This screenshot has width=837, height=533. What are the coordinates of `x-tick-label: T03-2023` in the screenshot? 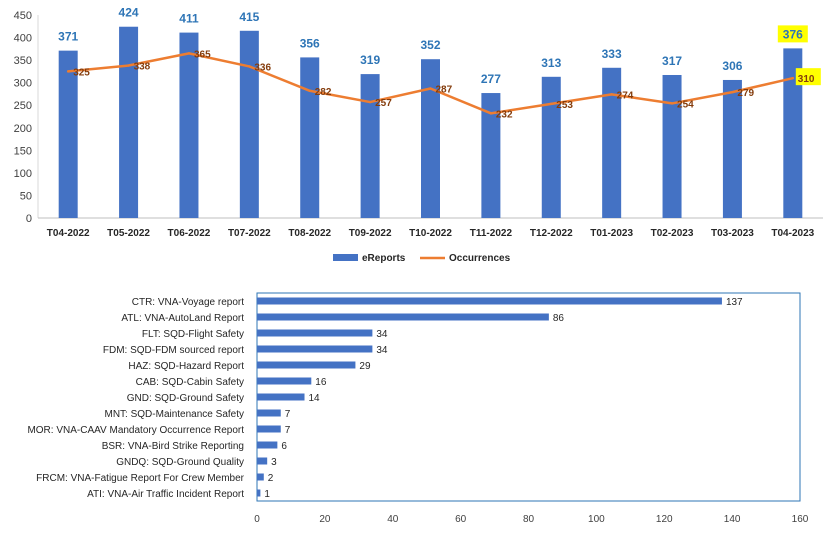 It's located at (732, 233).